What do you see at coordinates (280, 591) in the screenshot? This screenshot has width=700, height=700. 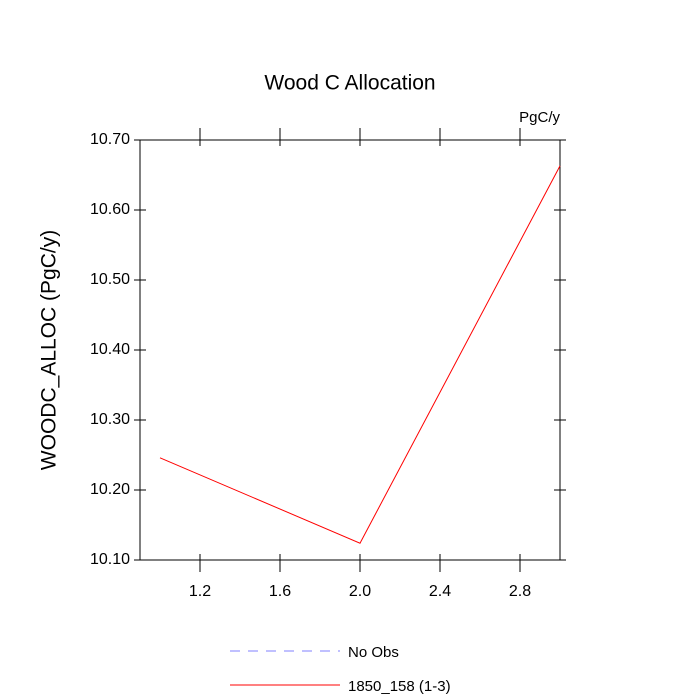 I see `x-tick-label: 1.6` at bounding box center [280, 591].